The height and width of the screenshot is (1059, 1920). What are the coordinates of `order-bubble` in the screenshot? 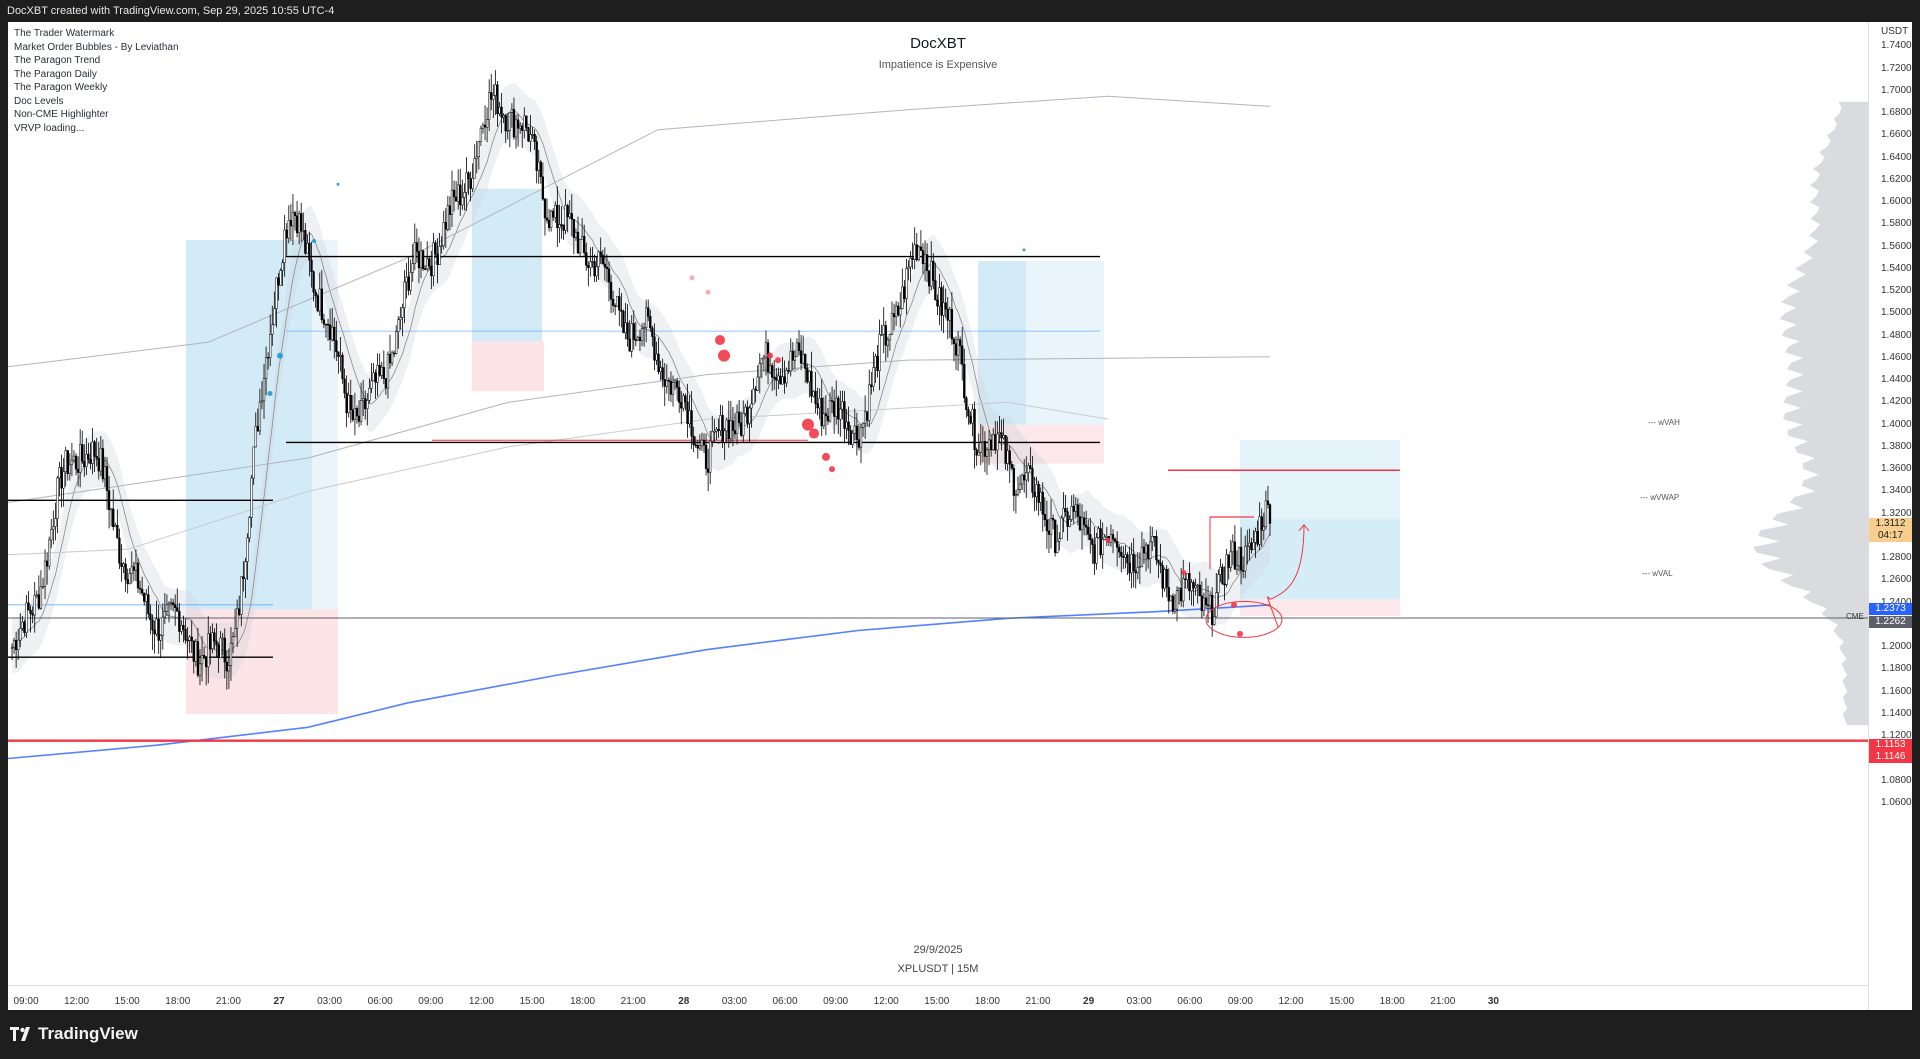 It's located at (692, 278).